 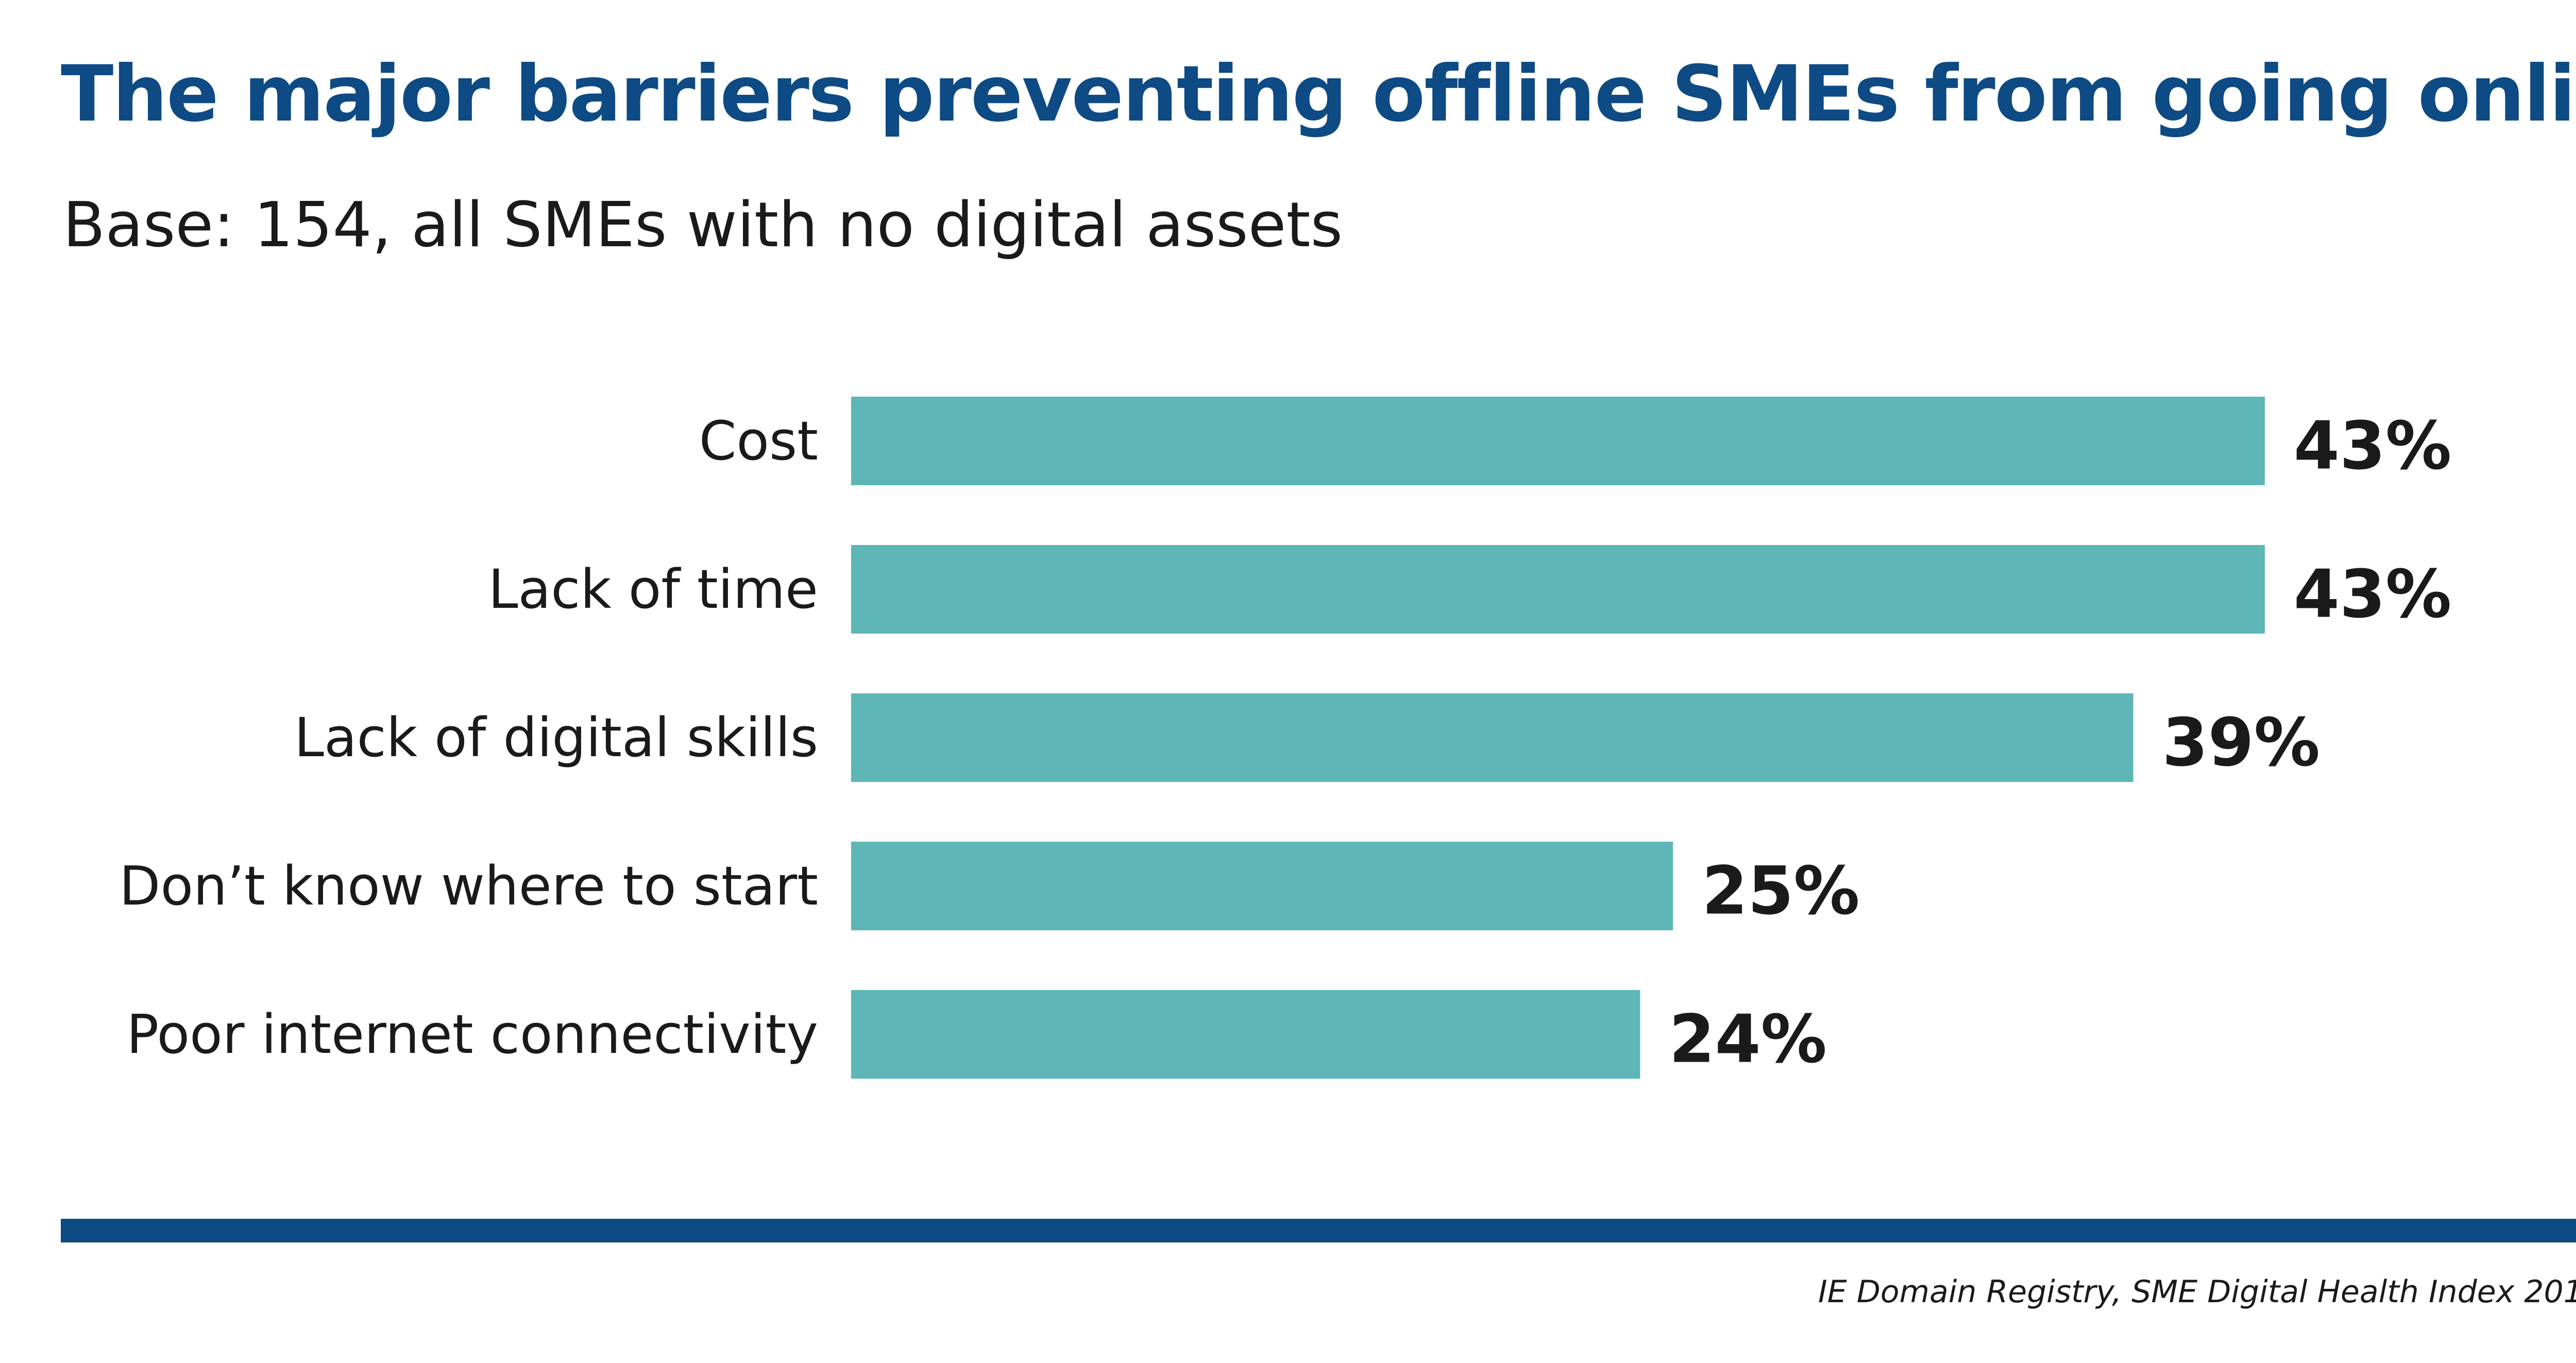 What do you see at coordinates (472, 1034) in the screenshot?
I see `category-label: Poor internet connectivity` at bounding box center [472, 1034].